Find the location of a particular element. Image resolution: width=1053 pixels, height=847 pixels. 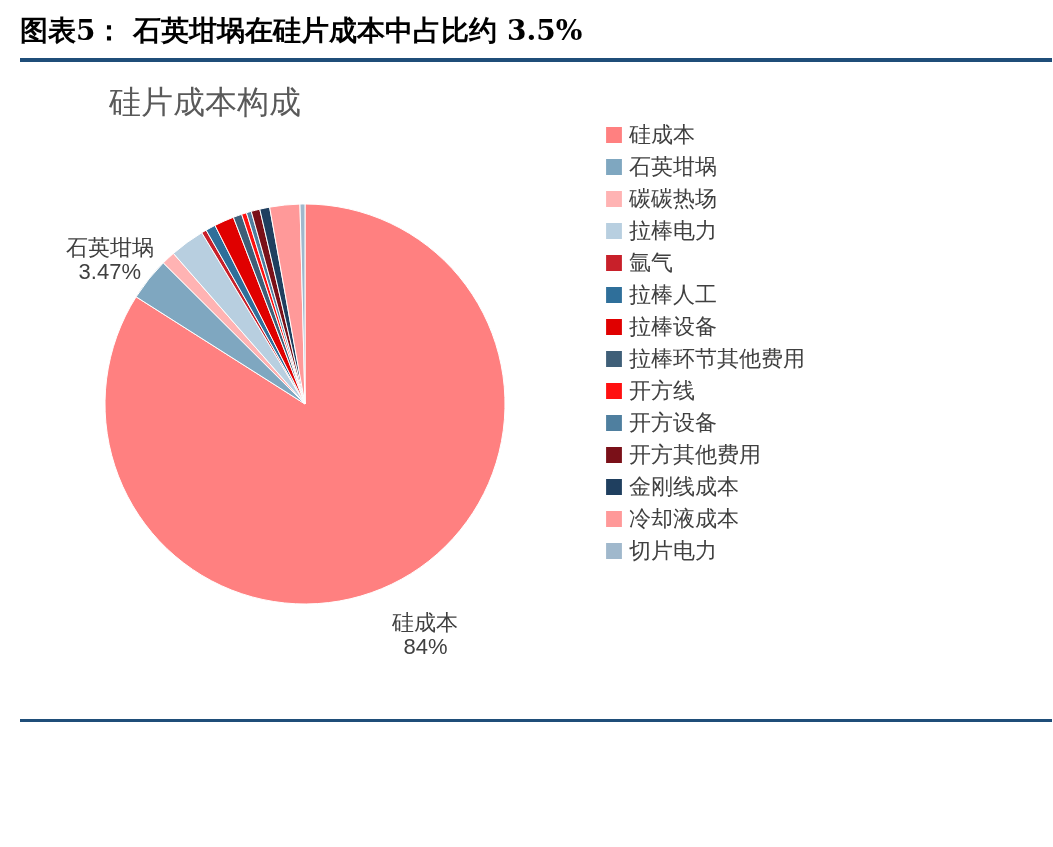

legend-label: 碳碳热场 is located at coordinates (672, 198).